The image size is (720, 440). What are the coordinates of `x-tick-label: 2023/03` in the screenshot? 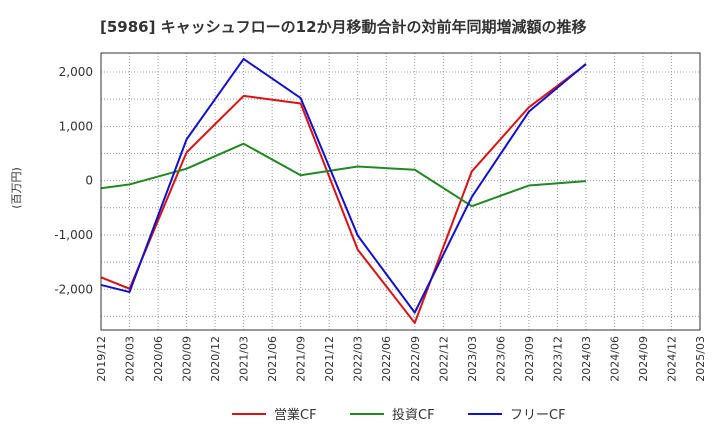 It's located at (472, 359).